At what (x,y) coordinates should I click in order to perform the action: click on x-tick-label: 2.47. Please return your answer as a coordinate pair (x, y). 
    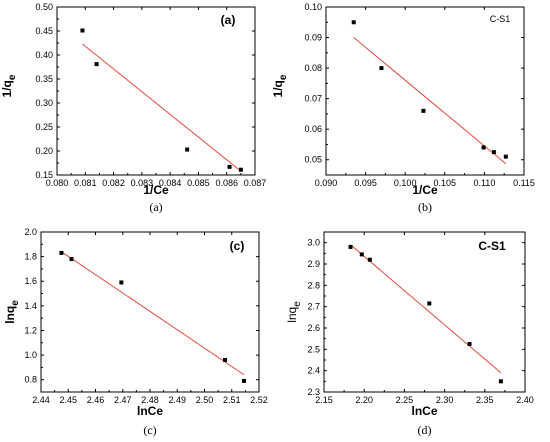
    Looking at the image, I should click on (123, 400).